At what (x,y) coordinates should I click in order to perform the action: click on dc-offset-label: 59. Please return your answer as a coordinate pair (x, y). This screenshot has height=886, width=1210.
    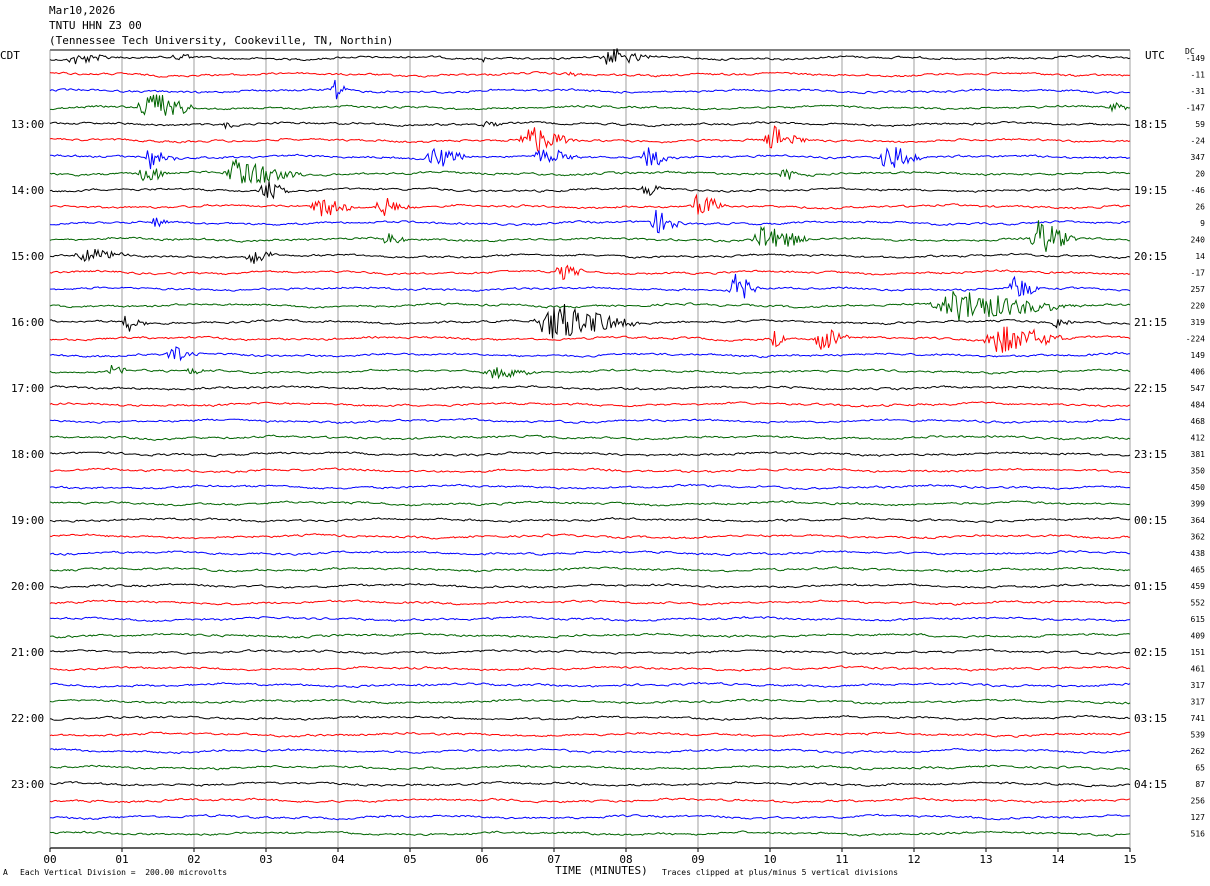
    Looking at the image, I should click on (1200, 124).